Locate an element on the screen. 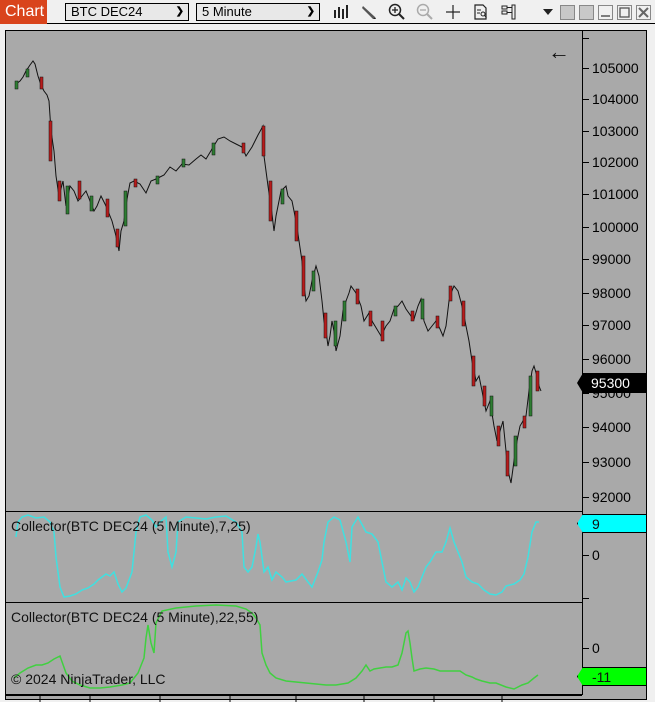 This screenshot has height=702, width=655. maximize-icon is located at coordinates (624, 12).